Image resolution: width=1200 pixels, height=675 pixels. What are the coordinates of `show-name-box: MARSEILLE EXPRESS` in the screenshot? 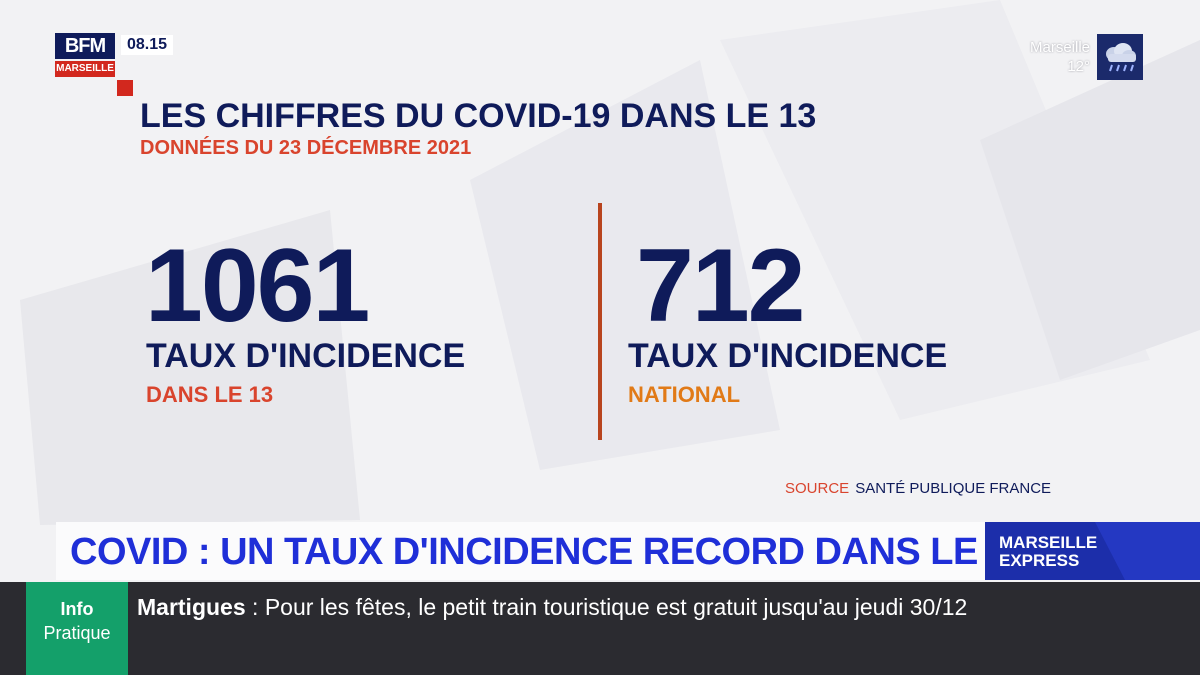 It's located at (1092, 551).